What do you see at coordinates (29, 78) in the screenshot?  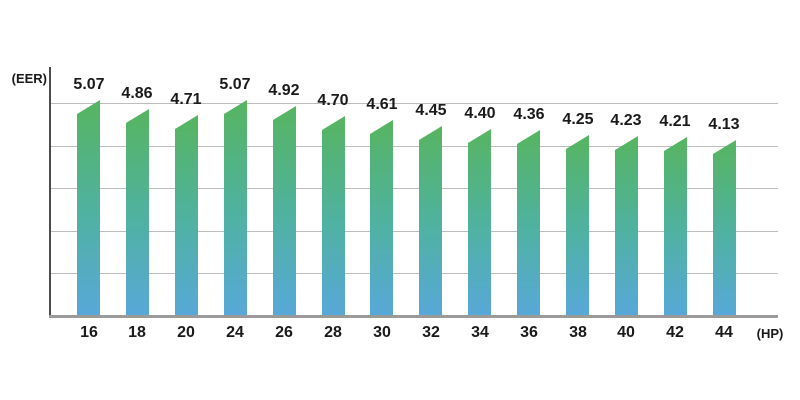 I see `y-axis-unit-label: (EER)` at bounding box center [29, 78].